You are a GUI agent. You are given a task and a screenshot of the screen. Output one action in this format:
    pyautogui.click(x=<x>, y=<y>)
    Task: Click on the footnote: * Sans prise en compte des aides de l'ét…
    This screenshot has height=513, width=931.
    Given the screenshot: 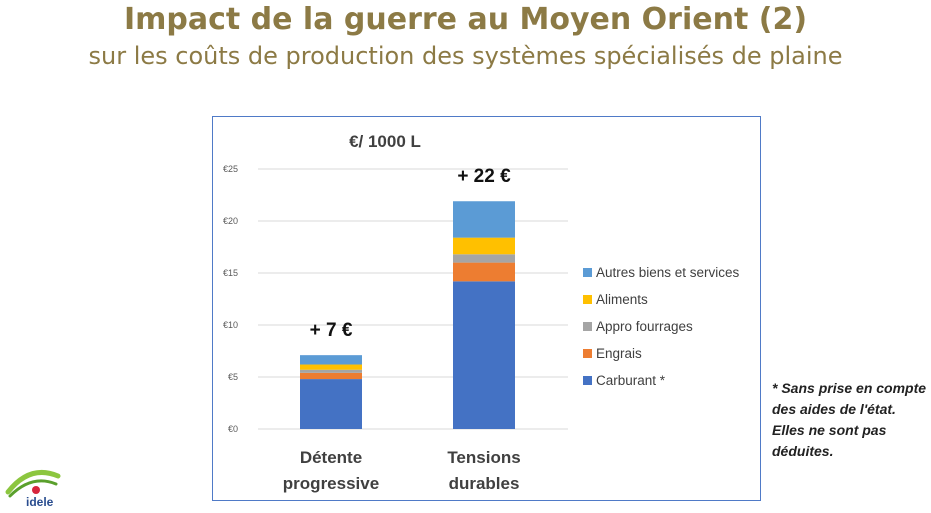 What is the action you would take?
    pyautogui.click(x=849, y=419)
    